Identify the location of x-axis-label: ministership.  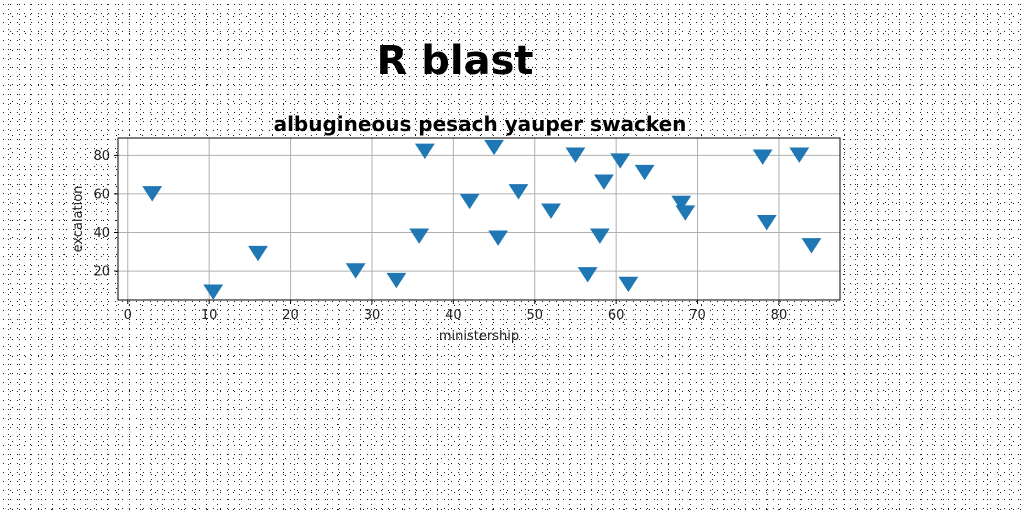
(479, 336).